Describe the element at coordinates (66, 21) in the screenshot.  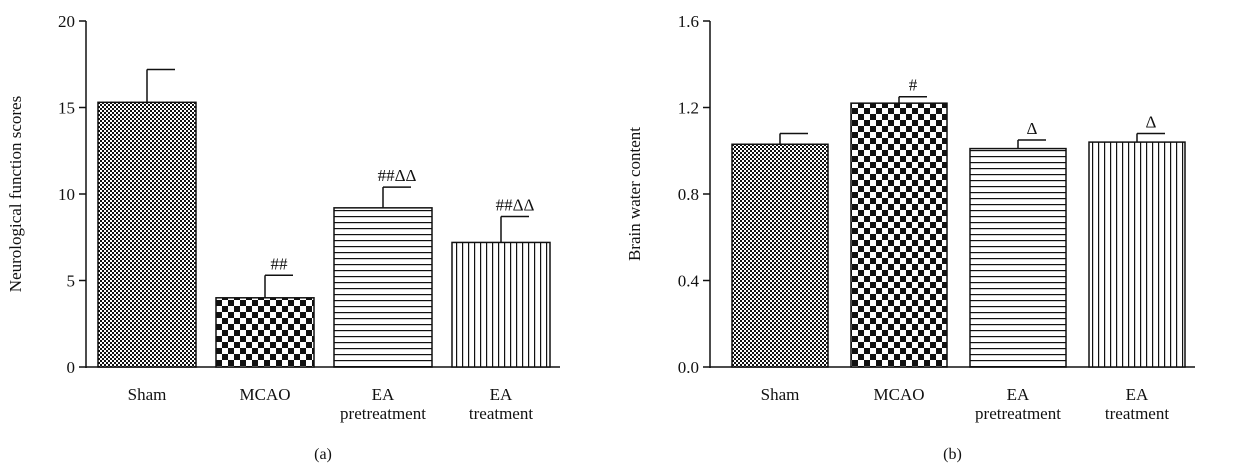
I see `y-tick-label: 20` at that location.